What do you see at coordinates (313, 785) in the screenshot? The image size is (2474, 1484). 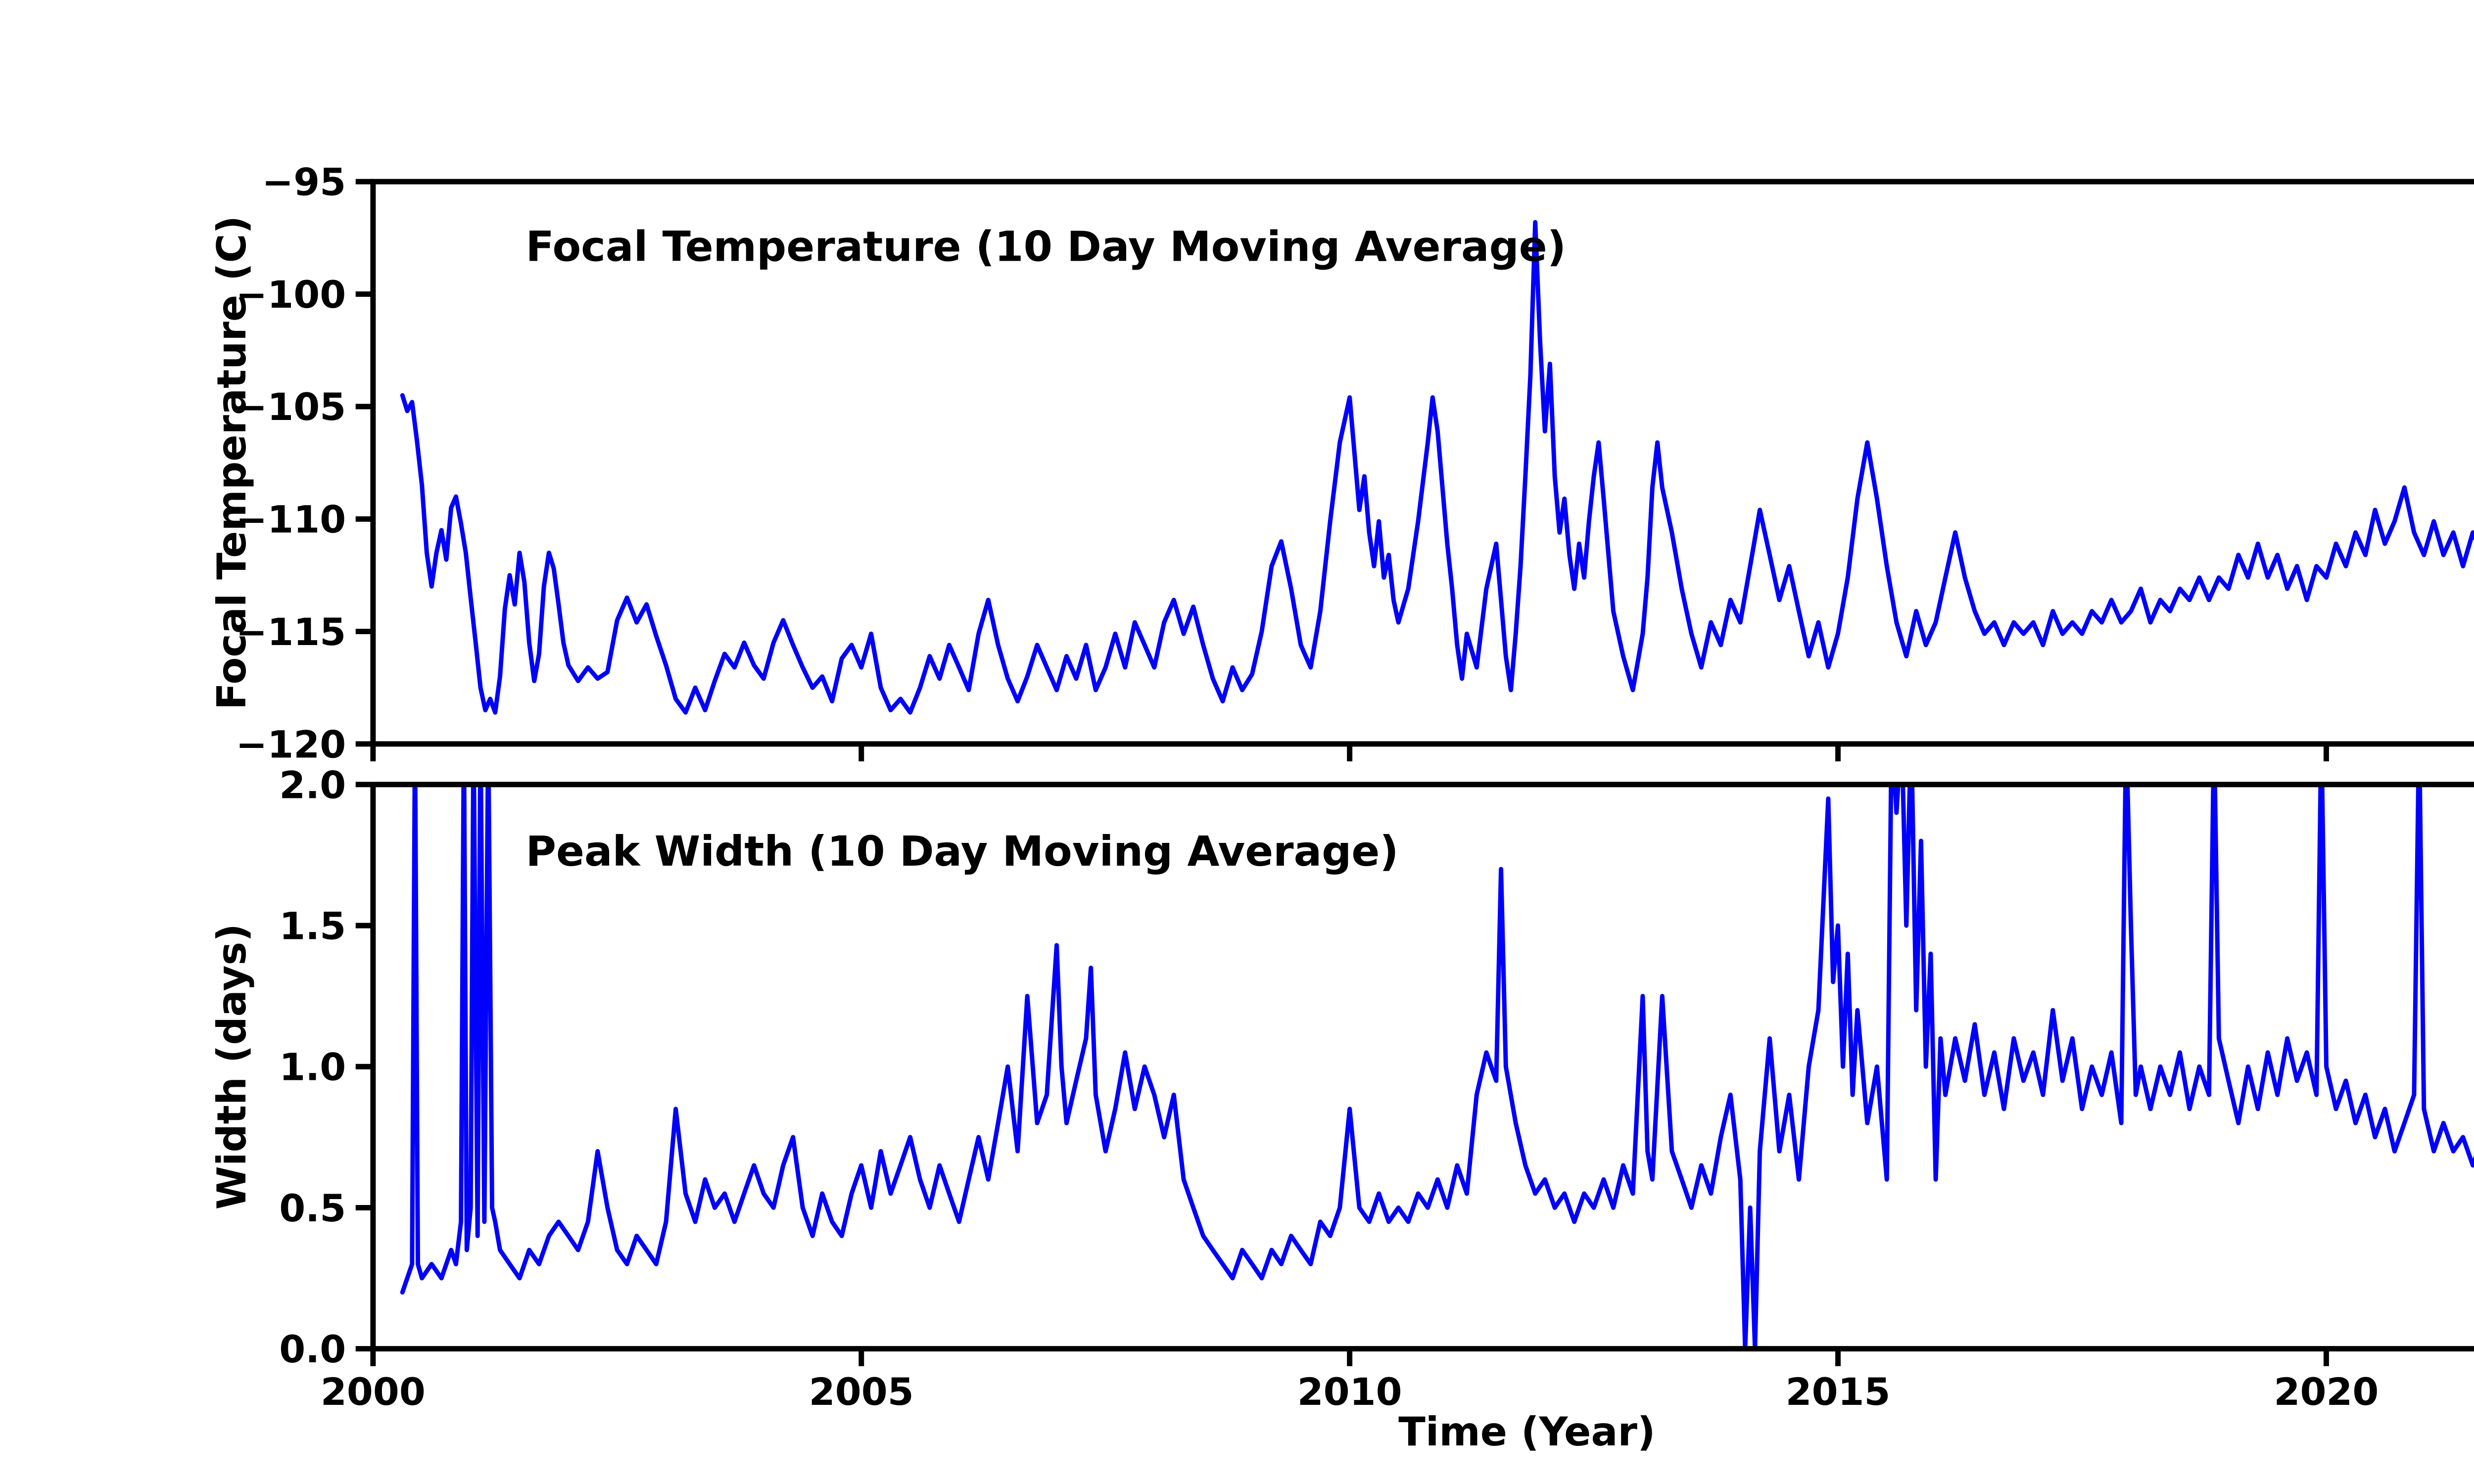 I see `y-tick-label: 2.0` at bounding box center [313, 785].